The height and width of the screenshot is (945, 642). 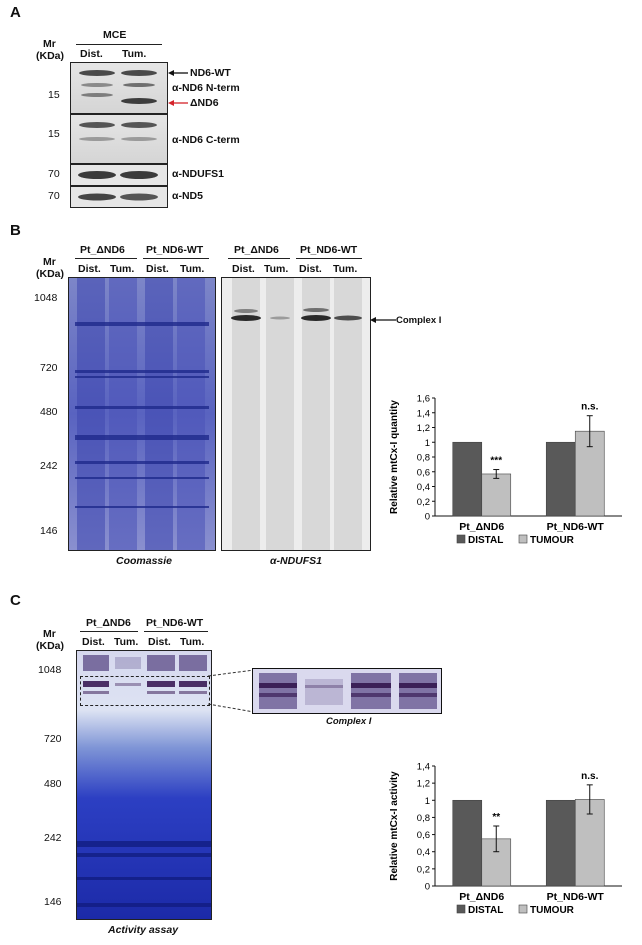 I want to click on panel-c-lane-2: Tum., so click(x=126, y=642).